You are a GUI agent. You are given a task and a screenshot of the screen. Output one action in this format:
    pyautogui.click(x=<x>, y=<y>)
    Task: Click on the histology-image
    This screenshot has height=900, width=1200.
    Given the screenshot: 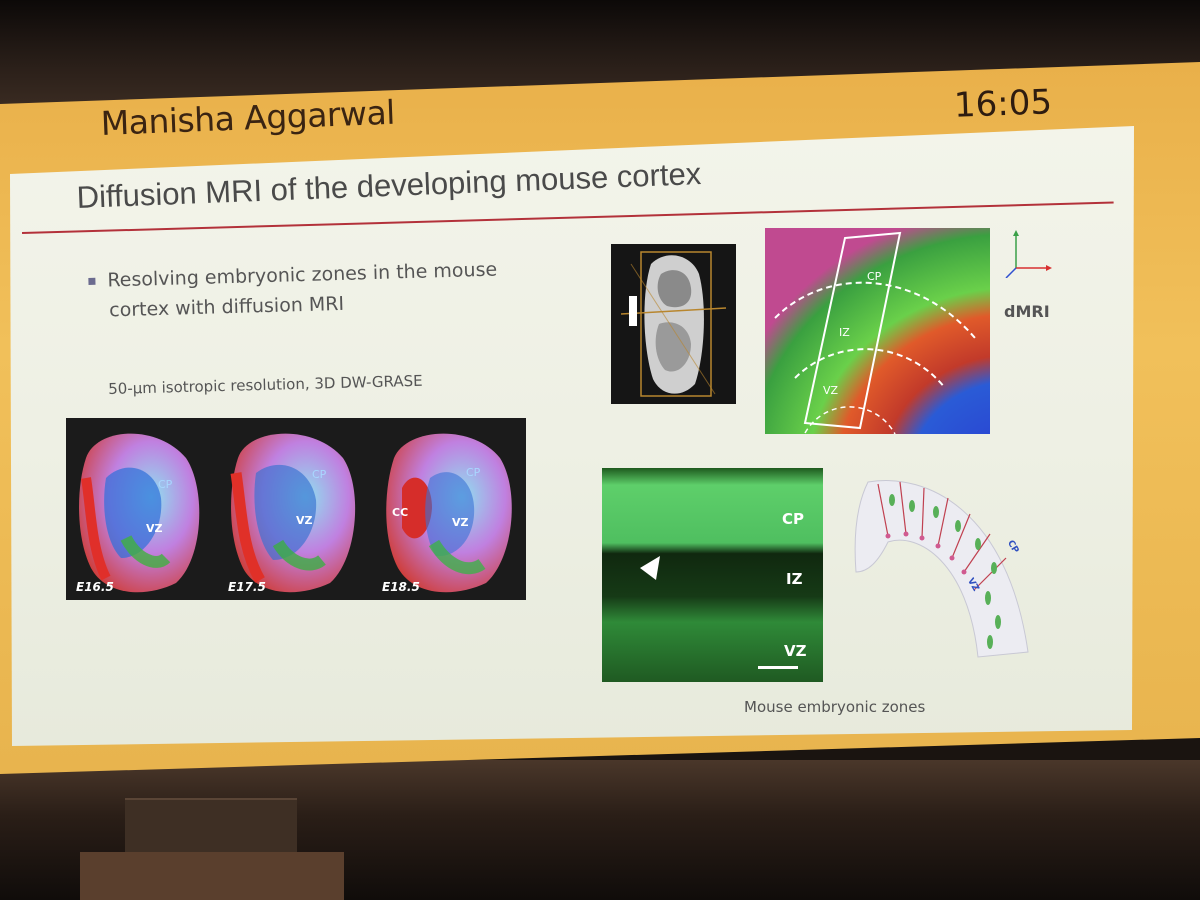 What is the action you would take?
    pyautogui.click(x=712, y=575)
    